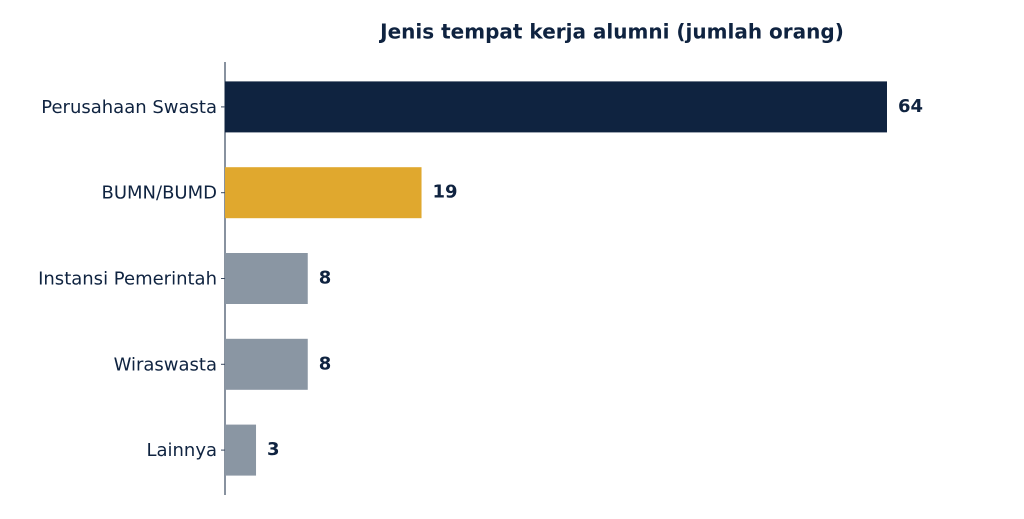 The image size is (1024, 519). What do you see at coordinates (160, 193) in the screenshot?
I see `y-tick-label: BUMN/BUMD` at bounding box center [160, 193].